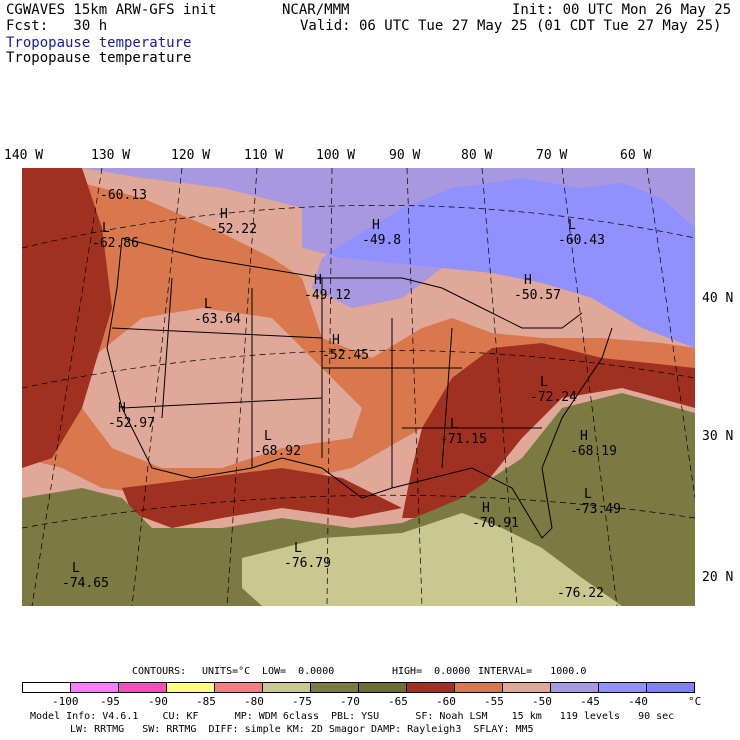  I want to click on extremum-value: -71.15, so click(463, 439).